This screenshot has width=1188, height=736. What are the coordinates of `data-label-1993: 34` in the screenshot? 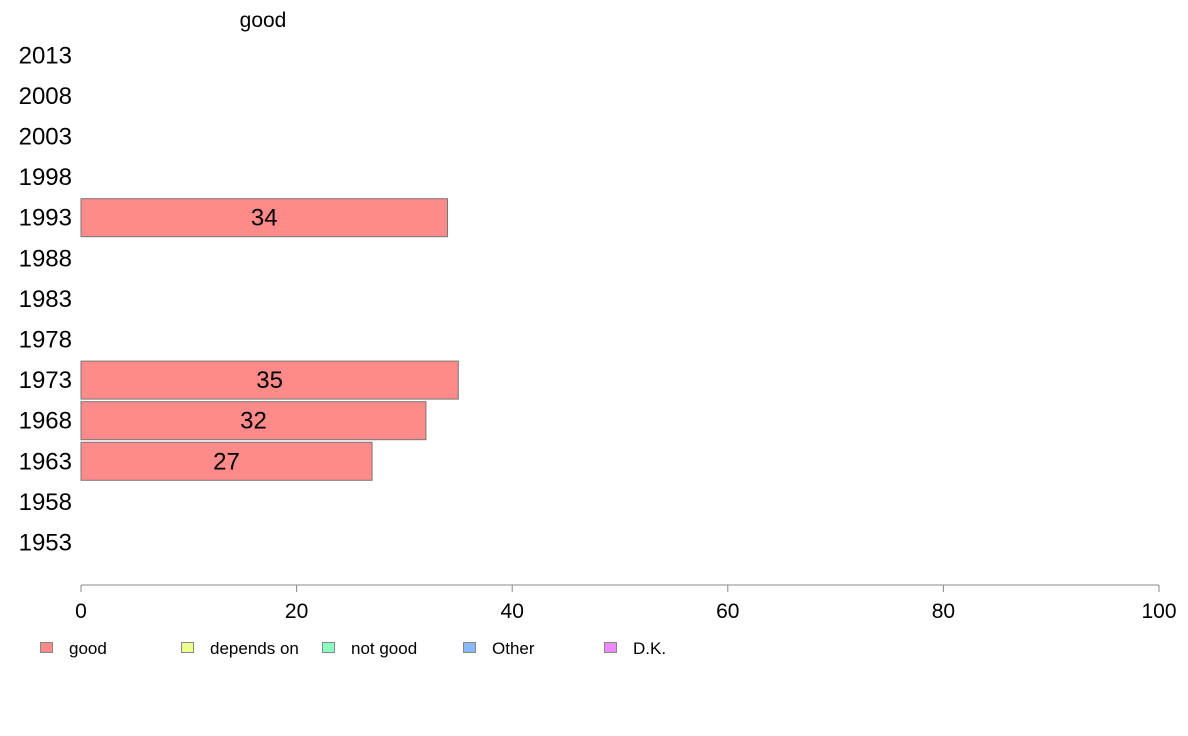 It's located at (264, 218).